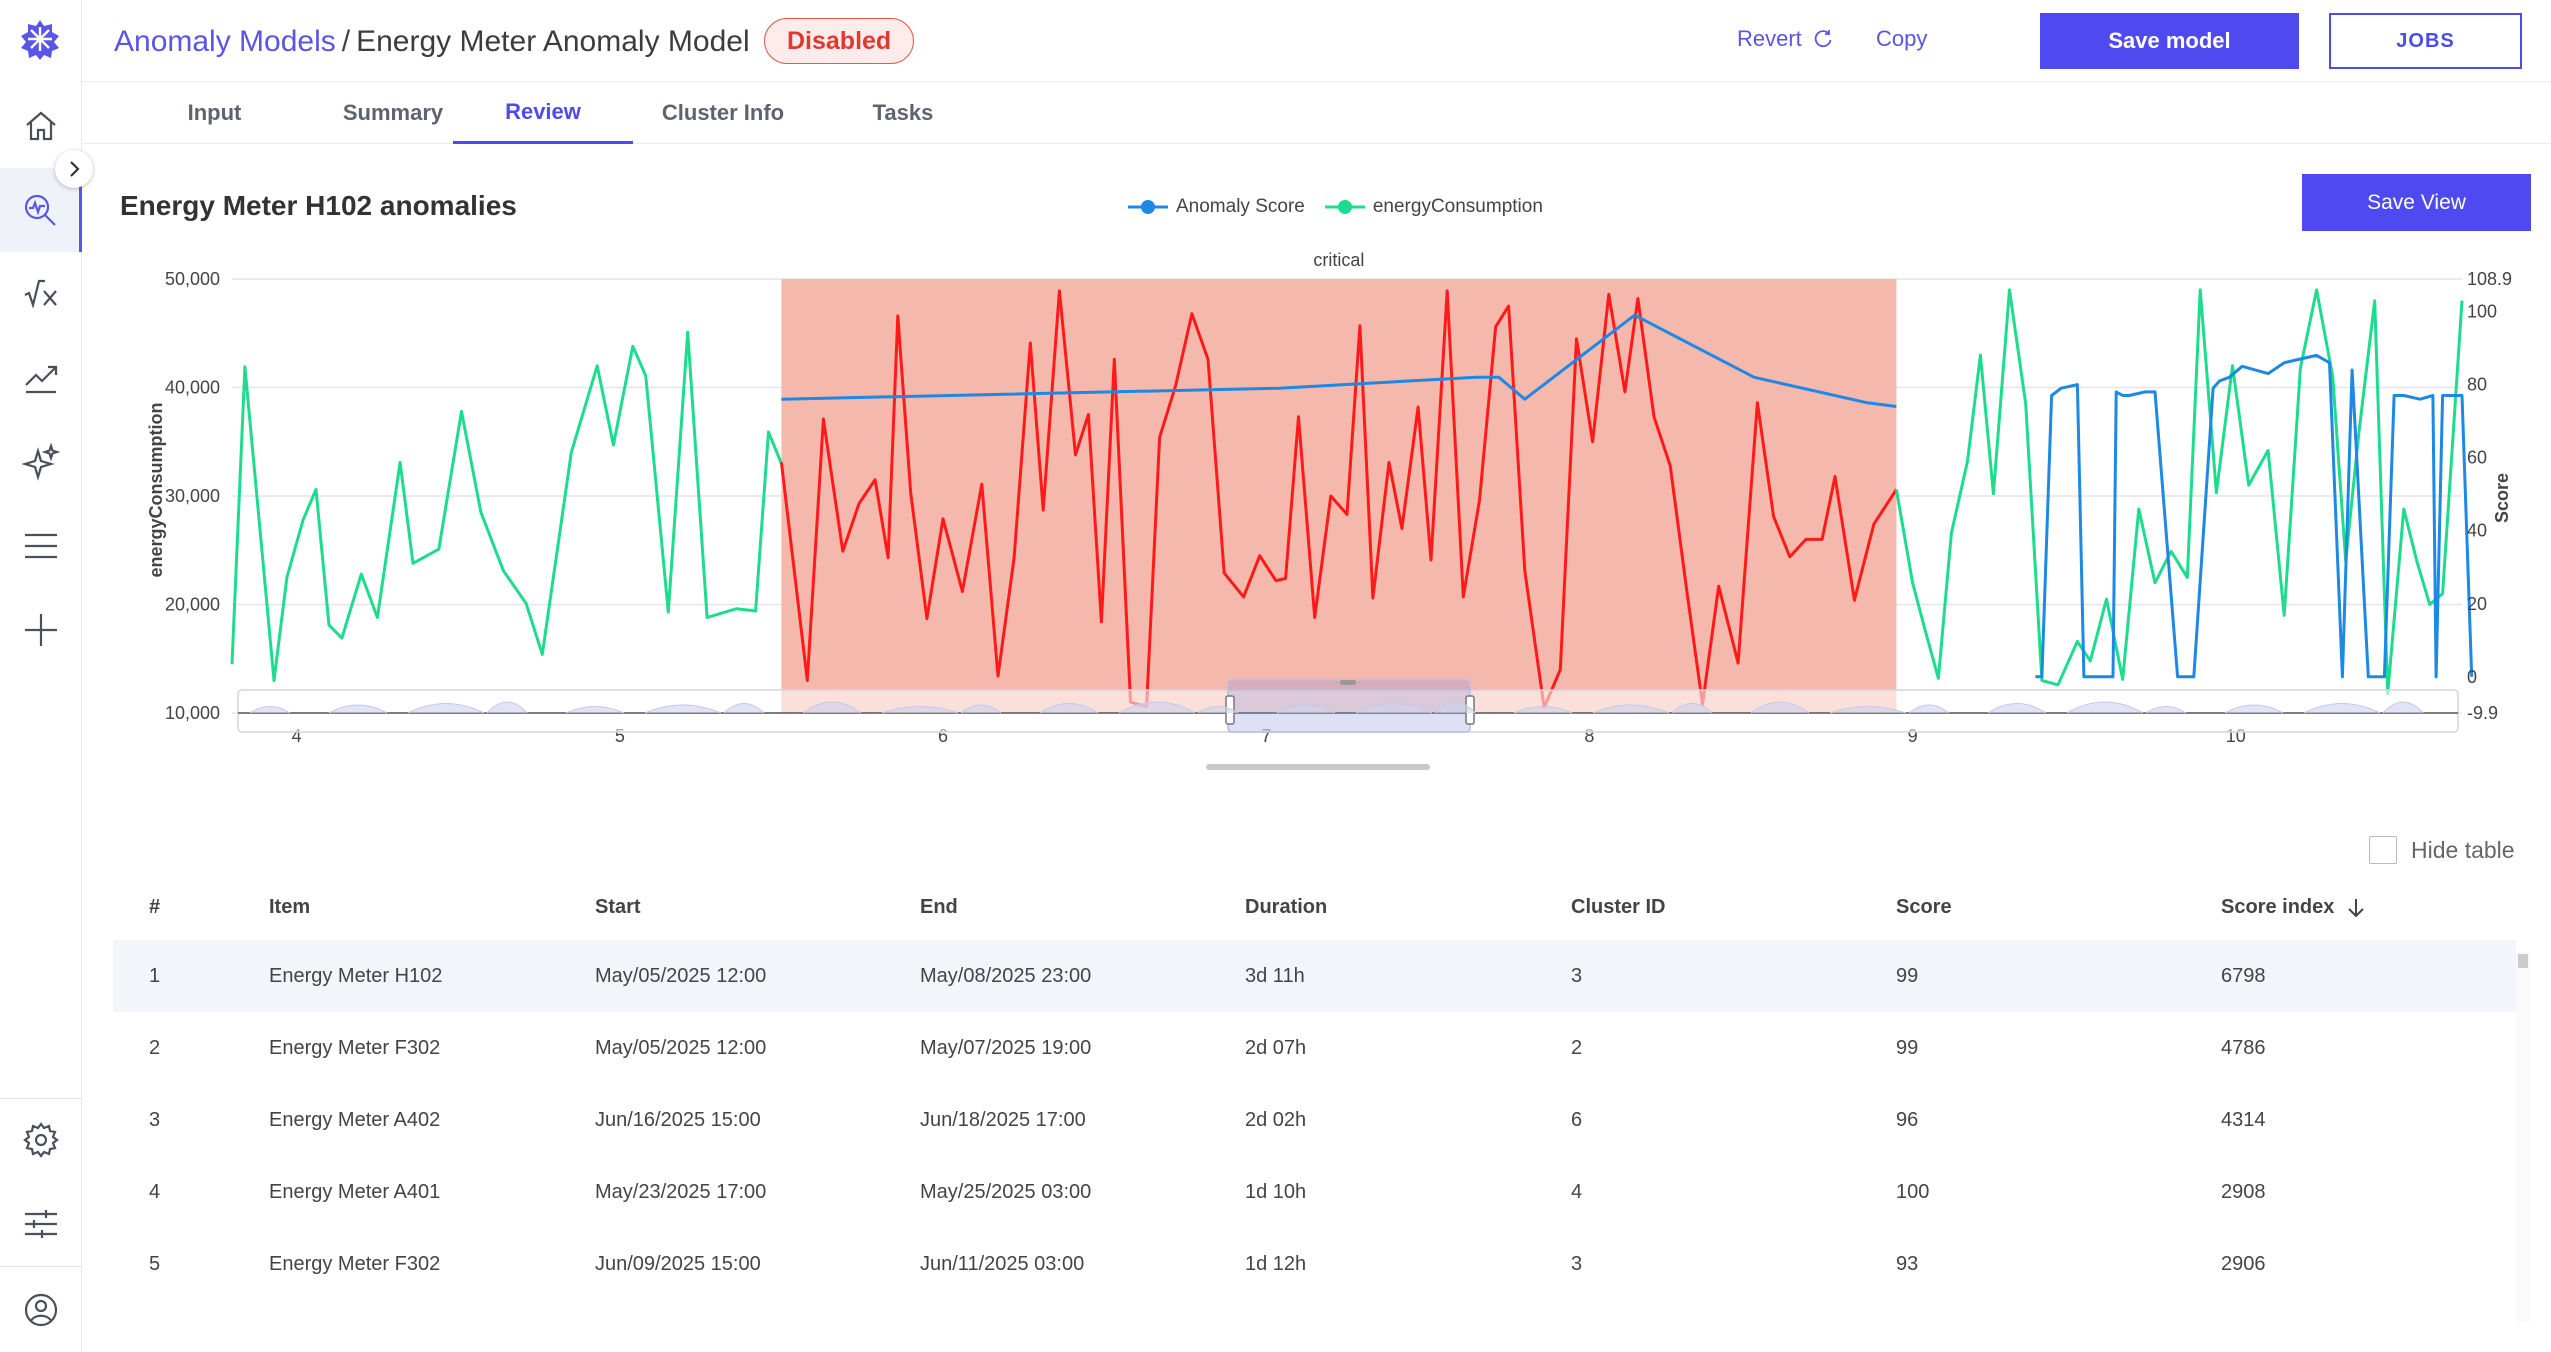 The height and width of the screenshot is (1352, 2551). What do you see at coordinates (2254, 516) in the screenshot?
I see `anomaly-score-series-line-after` at bounding box center [2254, 516].